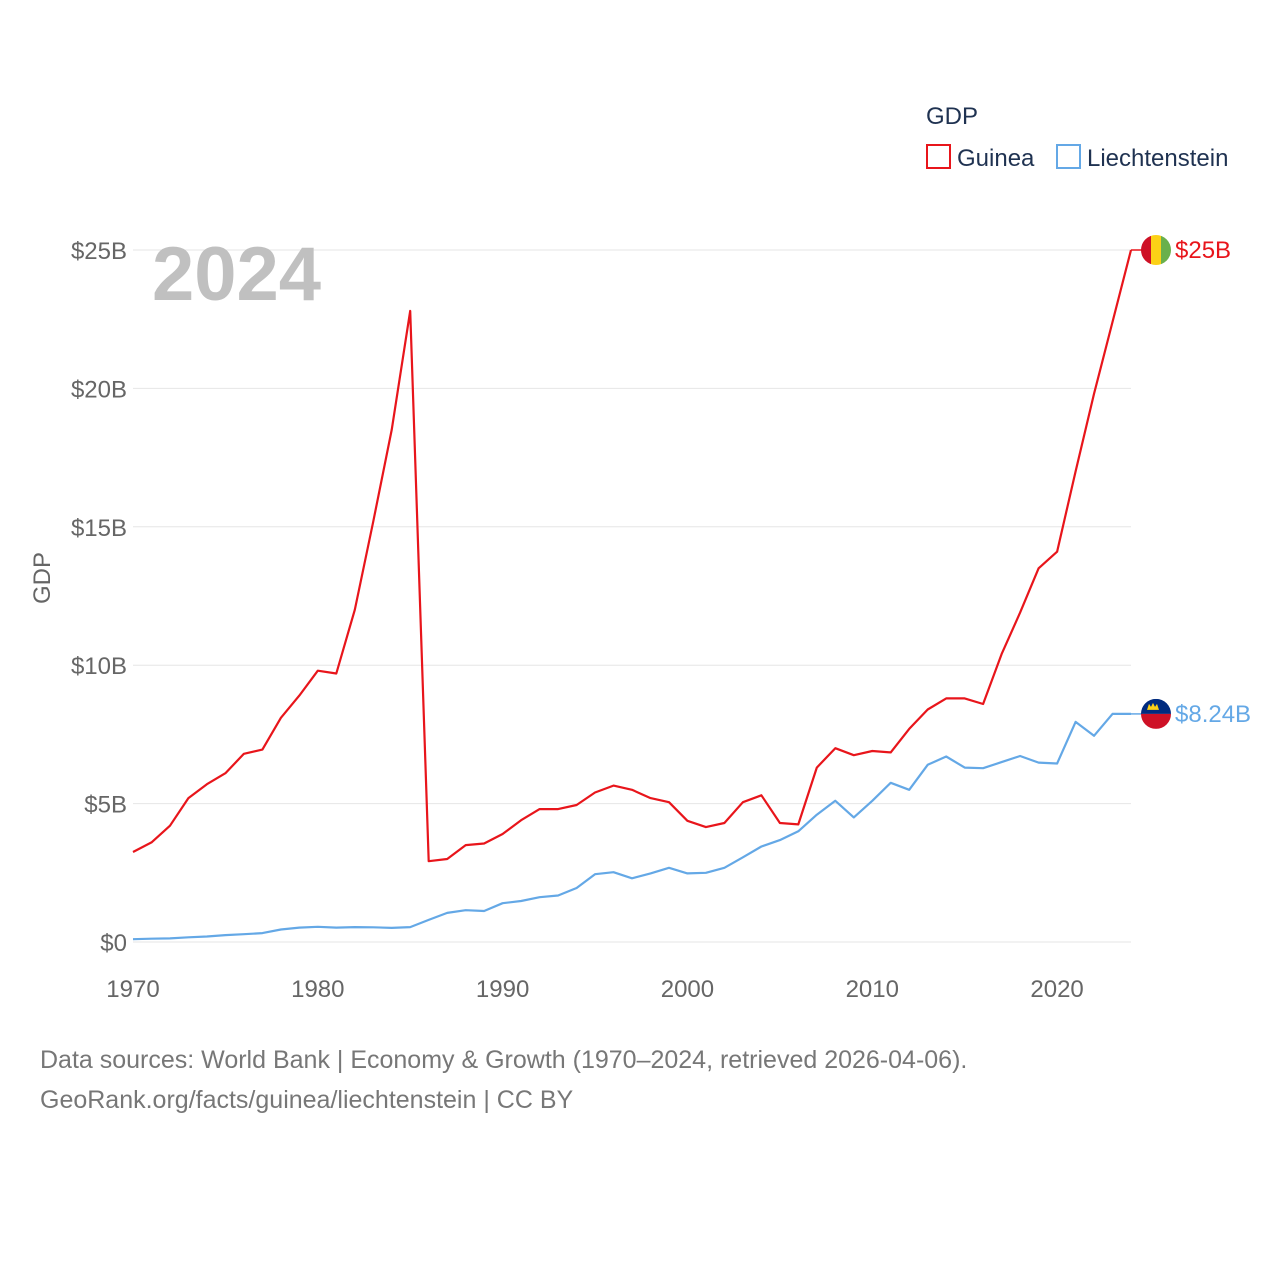  What do you see at coordinates (952, 116) in the screenshot?
I see `legend-title: GDP` at bounding box center [952, 116].